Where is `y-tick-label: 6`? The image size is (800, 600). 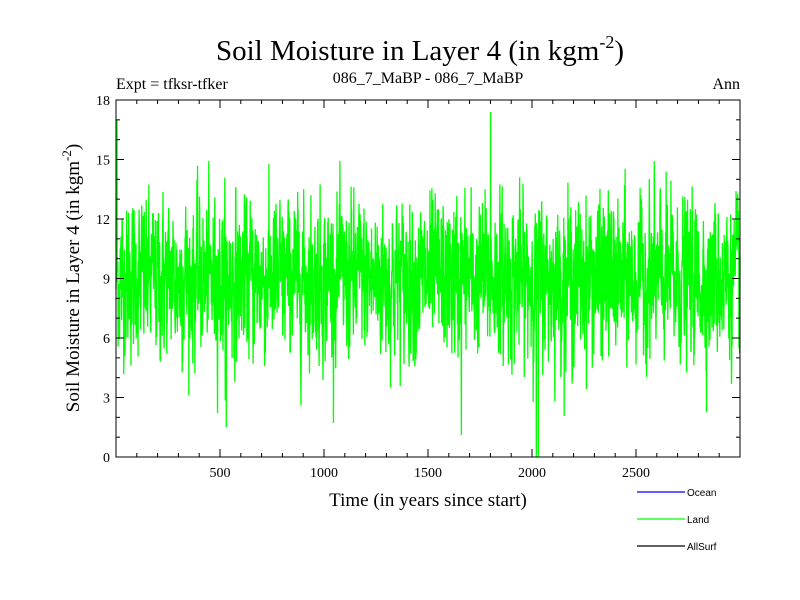 y-tick-label: 6 is located at coordinates (106, 339).